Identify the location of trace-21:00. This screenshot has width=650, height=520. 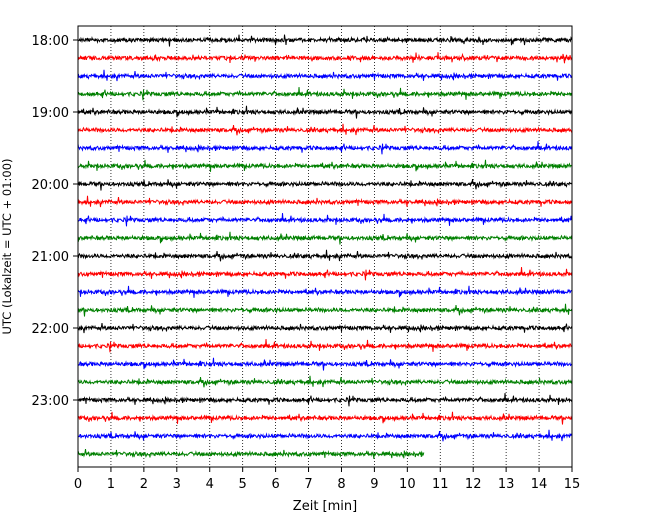
(325, 255).